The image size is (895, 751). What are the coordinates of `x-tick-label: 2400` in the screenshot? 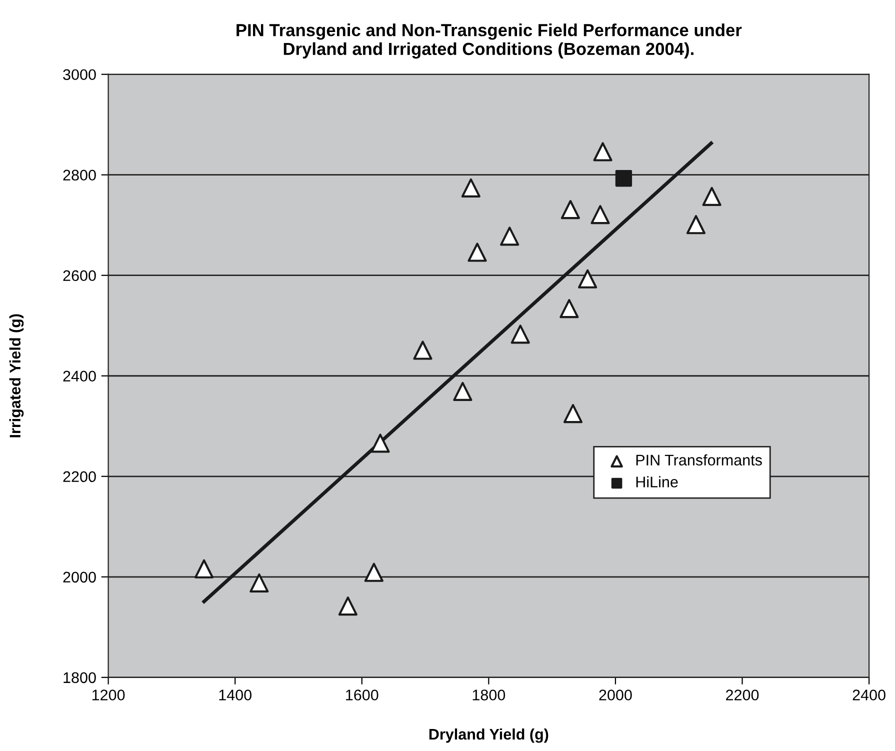 It's located at (869, 695).